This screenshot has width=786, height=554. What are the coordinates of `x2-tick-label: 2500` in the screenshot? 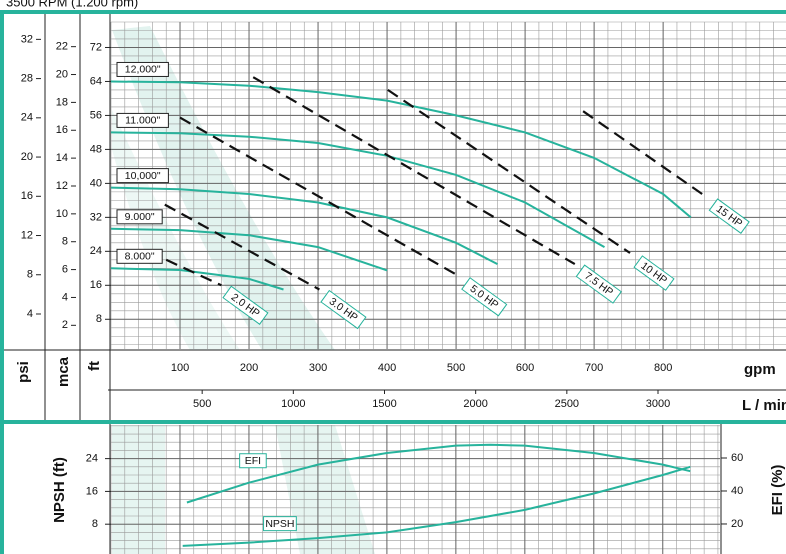 It's located at (567, 404).